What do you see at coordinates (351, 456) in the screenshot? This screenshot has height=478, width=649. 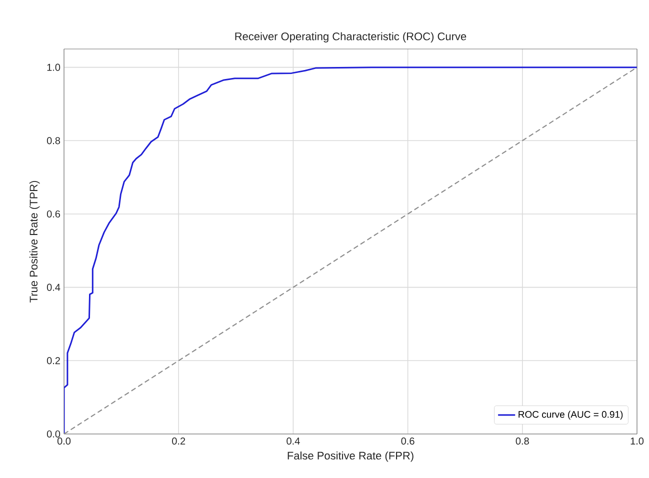 I see `x-axis-title: False Positive Rate (FPR)` at bounding box center [351, 456].